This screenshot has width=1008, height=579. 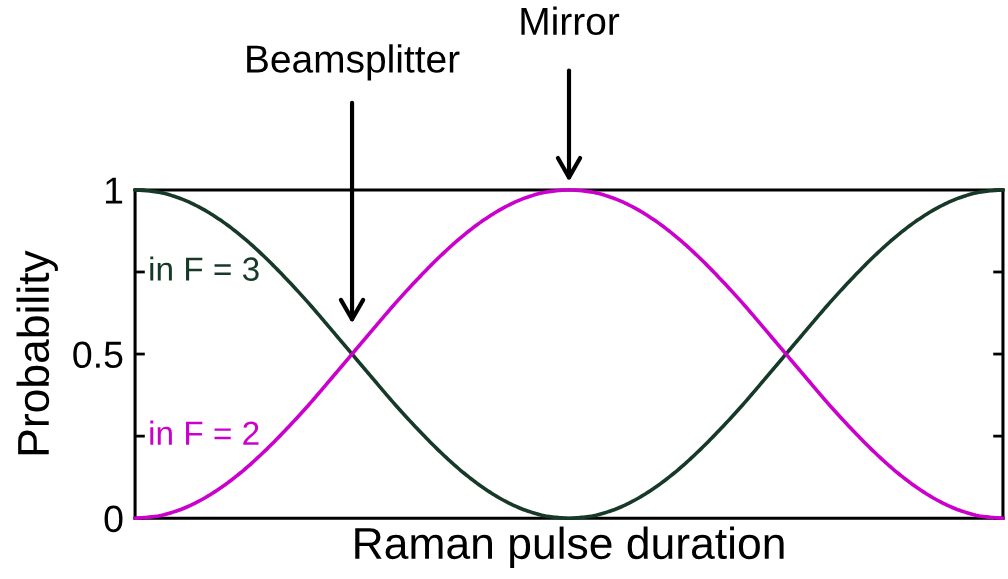 I want to click on y-tick-label: 1, so click(x=114, y=190).